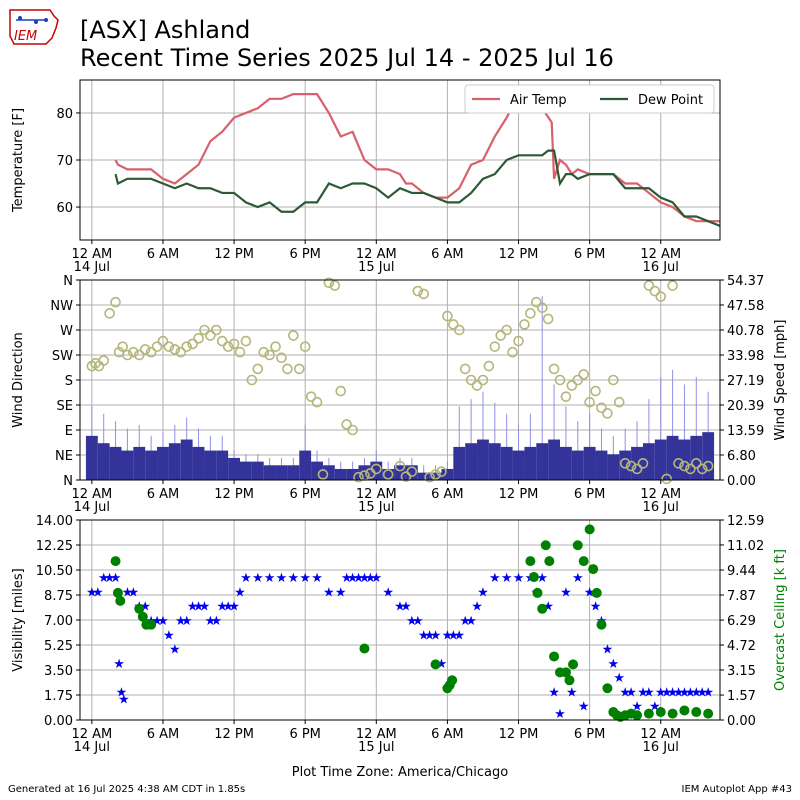 The image size is (800, 800). What do you see at coordinates (62, 356) in the screenshot?
I see `y-tick-label: SW` at bounding box center [62, 356].